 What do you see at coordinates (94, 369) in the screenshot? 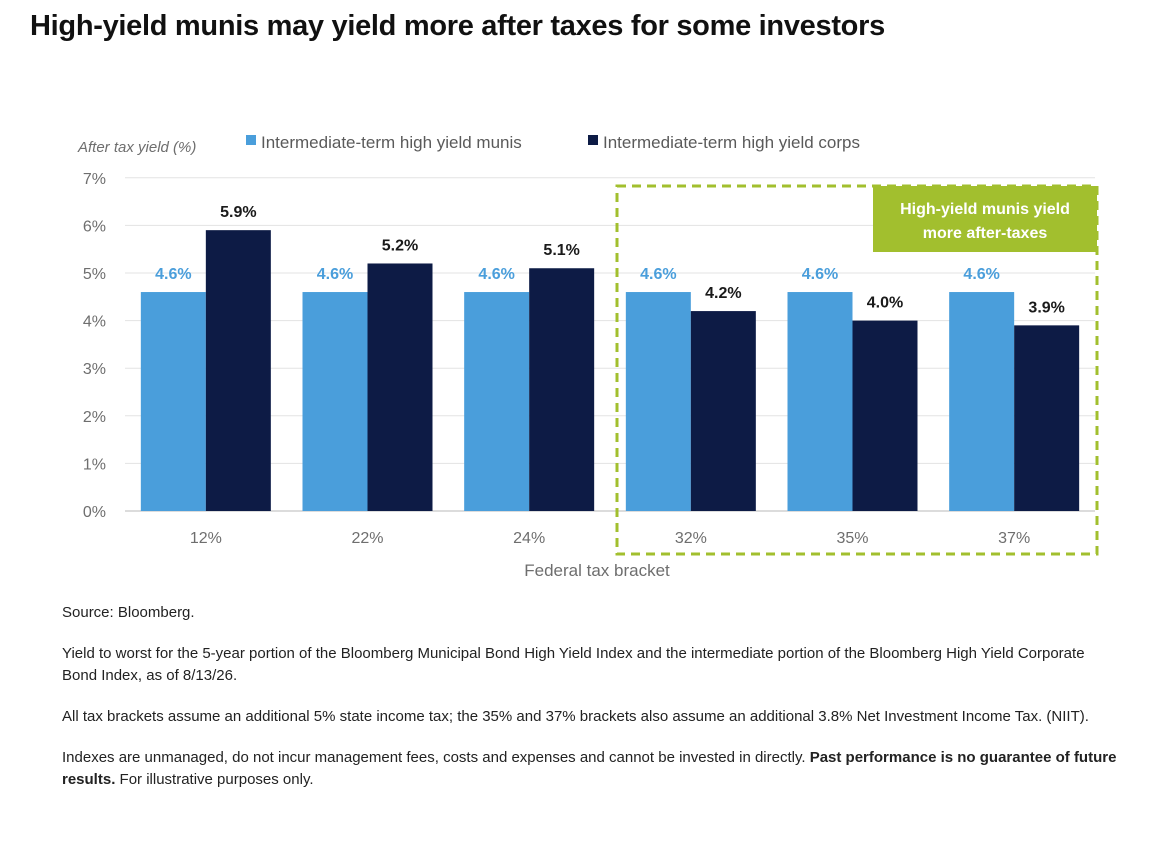
I see `y-tick-label: 3%` at bounding box center [94, 369].